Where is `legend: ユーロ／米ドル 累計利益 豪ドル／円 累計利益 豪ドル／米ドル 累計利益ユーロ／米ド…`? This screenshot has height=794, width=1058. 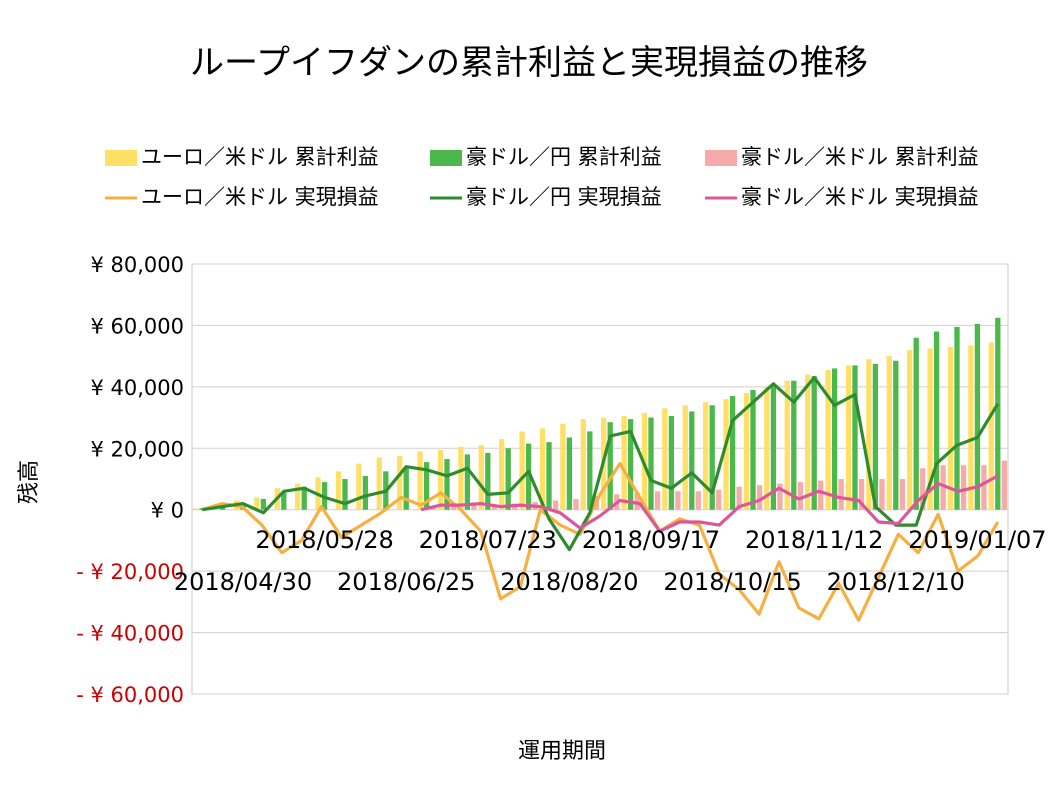 legend: ユーロ／米ドル 累計利益 豪ドル／円 累計利益 豪ドル／米ドル 累計利益ユーロ／米ド… is located at coordinates (542, 177).